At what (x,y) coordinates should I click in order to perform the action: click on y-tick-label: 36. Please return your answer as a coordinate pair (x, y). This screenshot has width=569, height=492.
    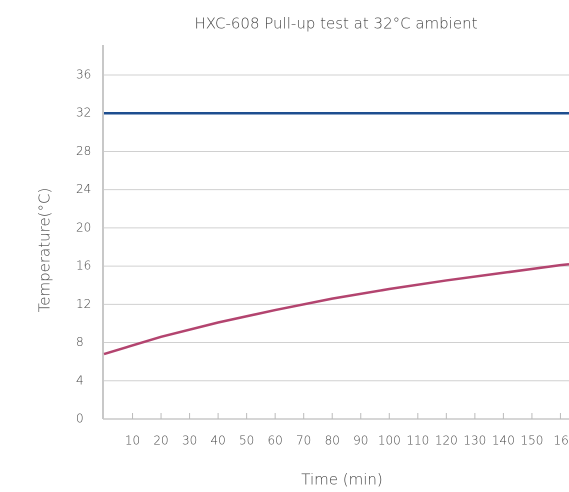
    Looking at the image, I should click on (83, 75).